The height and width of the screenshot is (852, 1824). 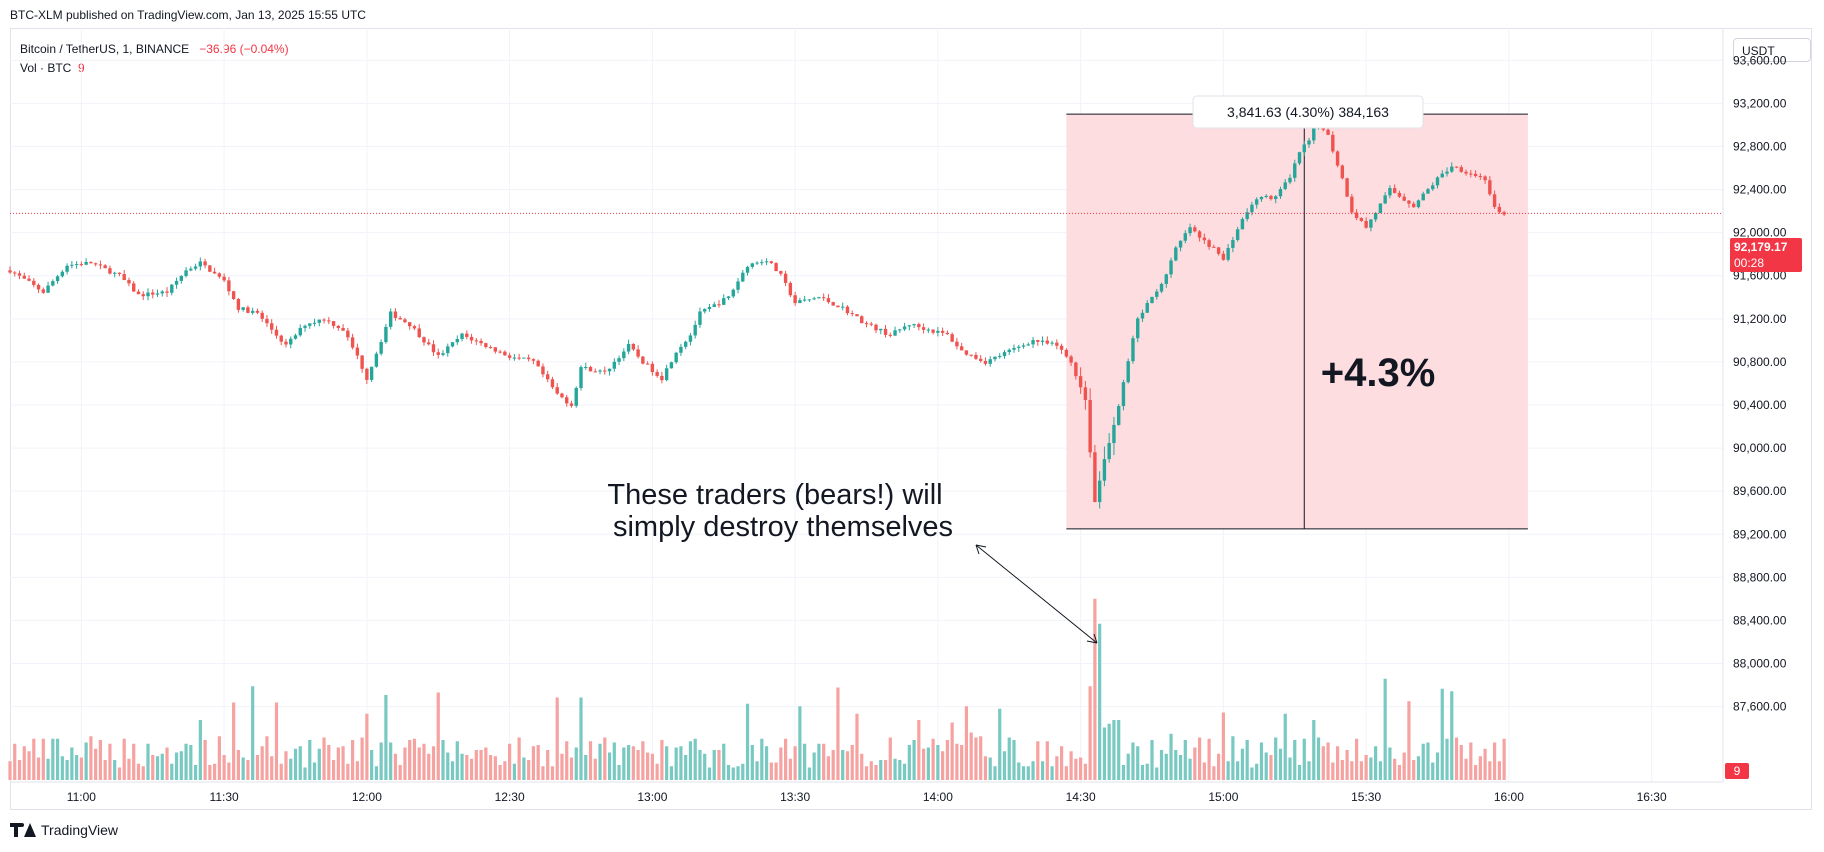 I want to click on legend-volume-row: Vol · BTC 9, so click(x=154, y=68).